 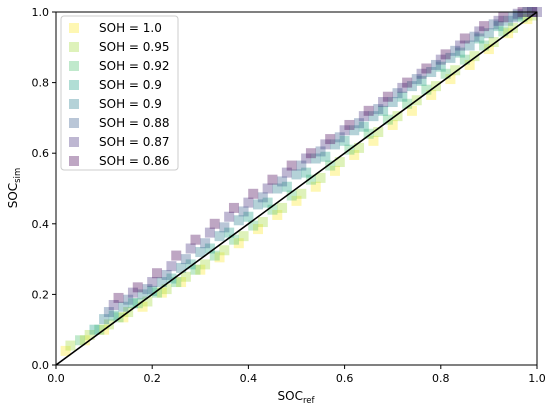 What do you see at coordinates (41, 83) in the screenshot?
I see `y-tick-label: 0.8` at bounding box center [41, 83].